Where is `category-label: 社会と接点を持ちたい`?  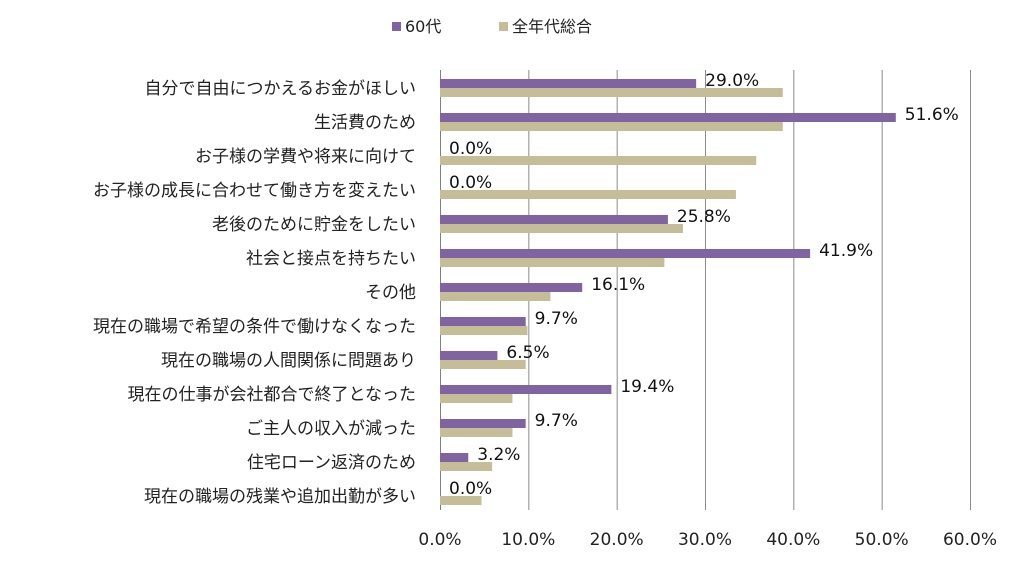
category-label: 社会と接点を持ちたい is located at coordinates (331, 259).